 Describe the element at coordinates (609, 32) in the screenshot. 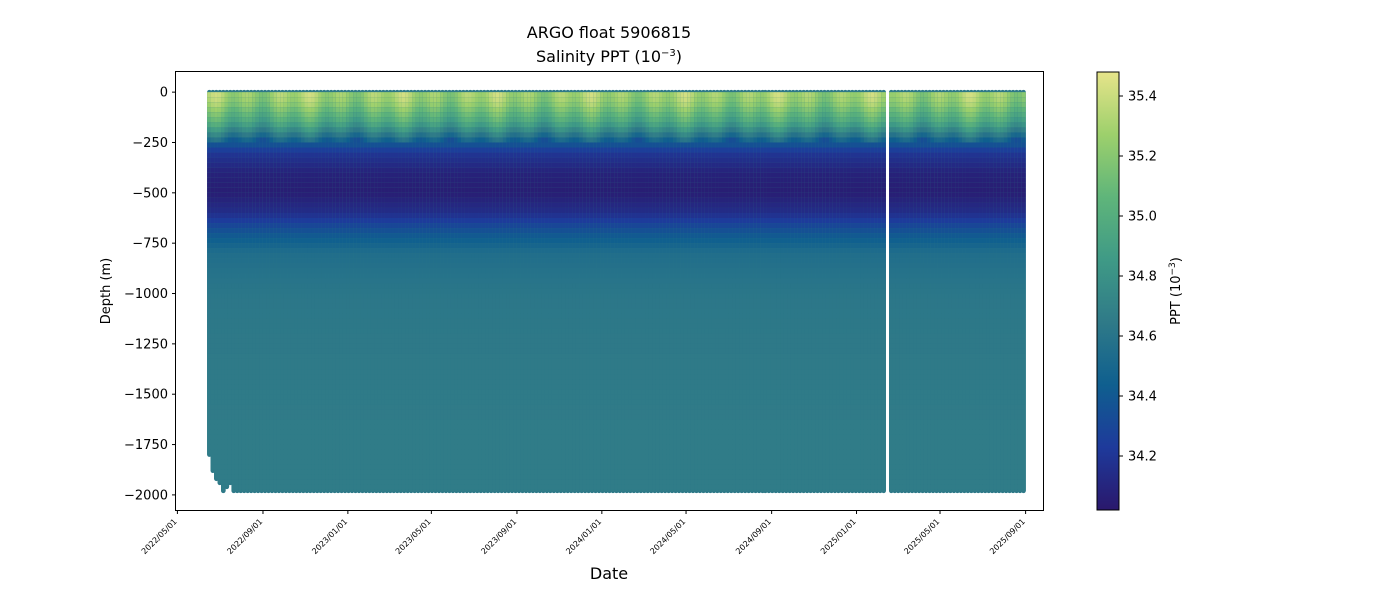

I see `chart-title: ARGO float 5906815` at that location.